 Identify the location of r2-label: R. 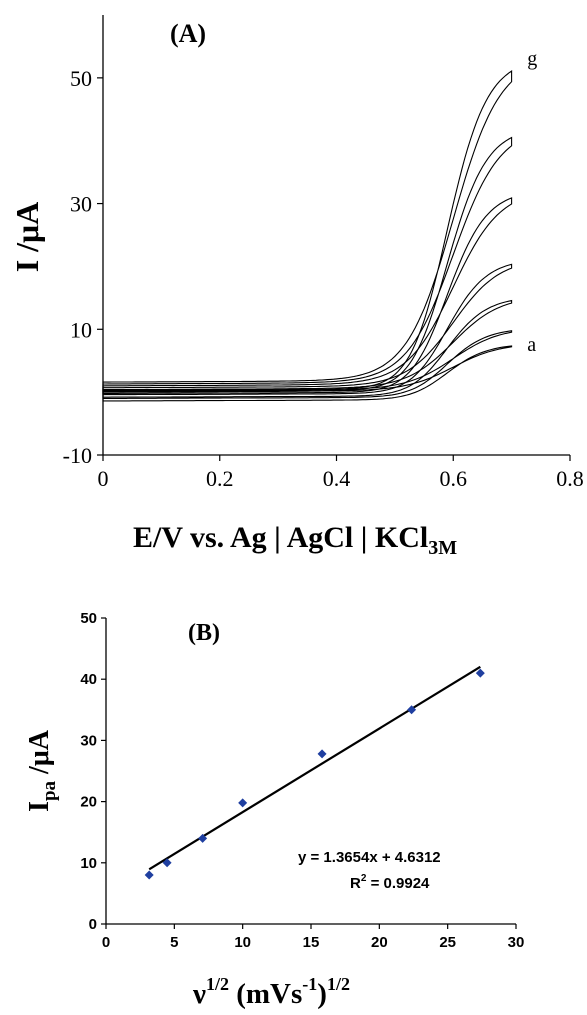
(355, 883).